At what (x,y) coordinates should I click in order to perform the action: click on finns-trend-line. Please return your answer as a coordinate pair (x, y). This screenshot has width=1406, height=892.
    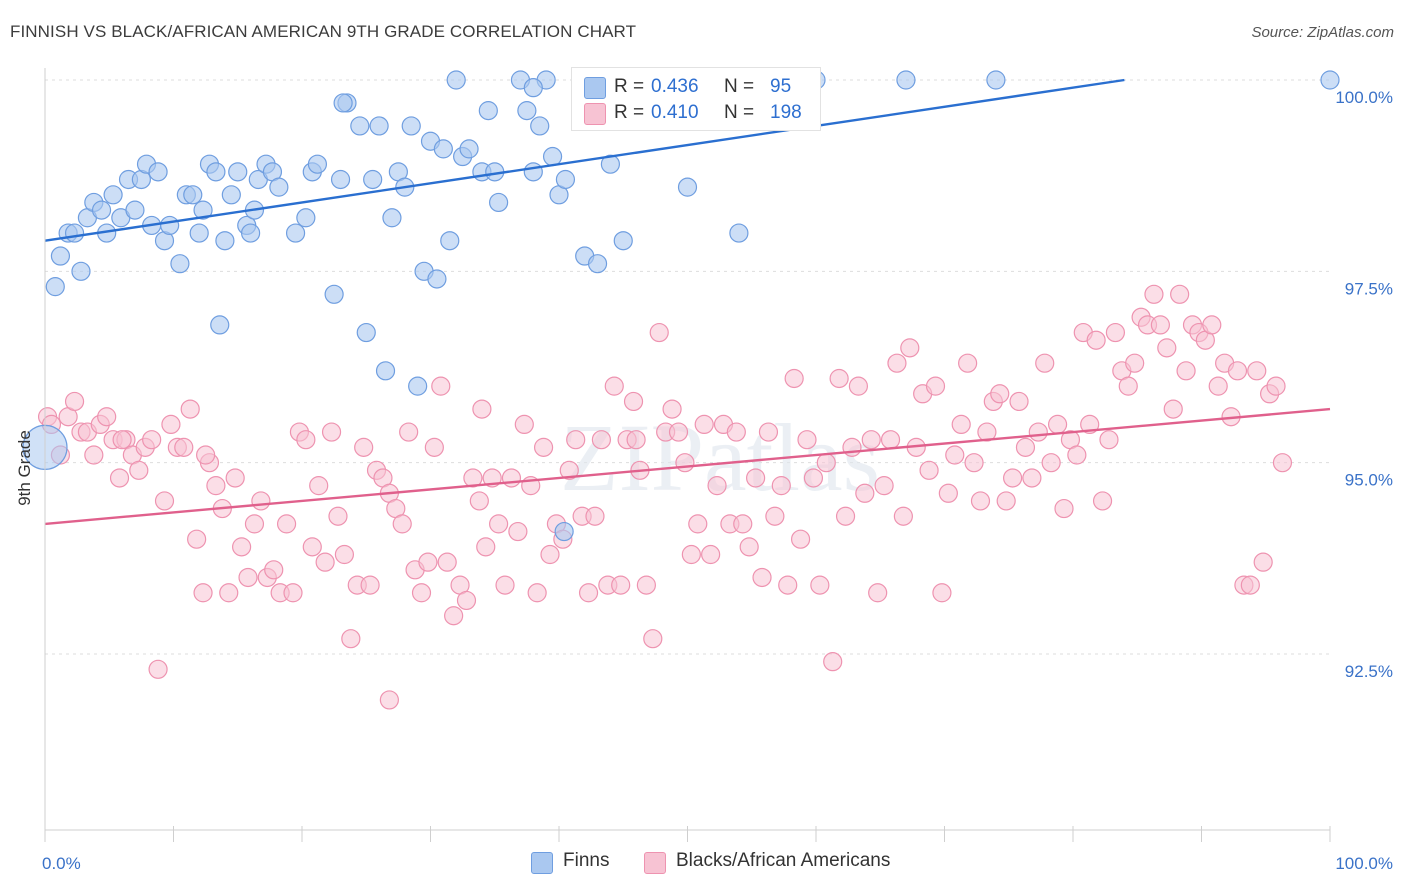
    Looking at the image, I should click on (584, 160).